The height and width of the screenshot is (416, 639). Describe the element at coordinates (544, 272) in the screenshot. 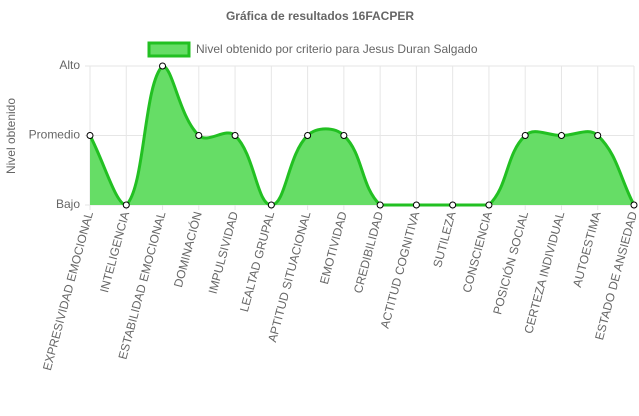

I see `x-tick-label: CERTEZA INDIVIDUAL` at that location.